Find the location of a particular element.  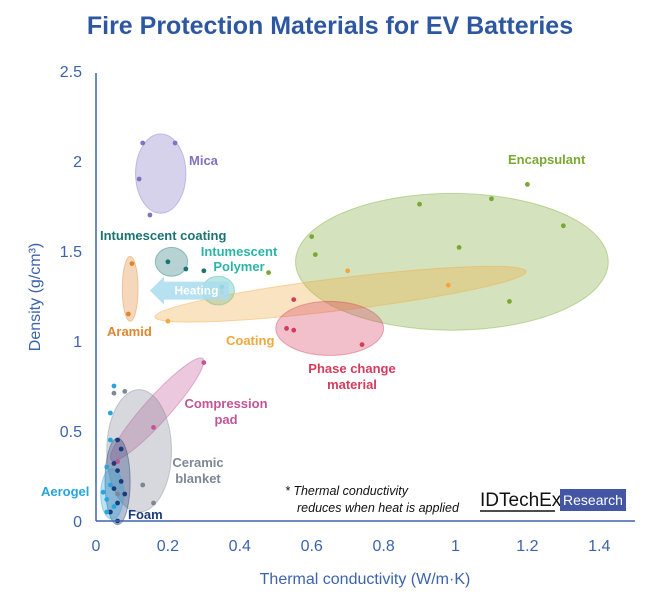

ellipse-aramid is located at coordinates (130, 288).